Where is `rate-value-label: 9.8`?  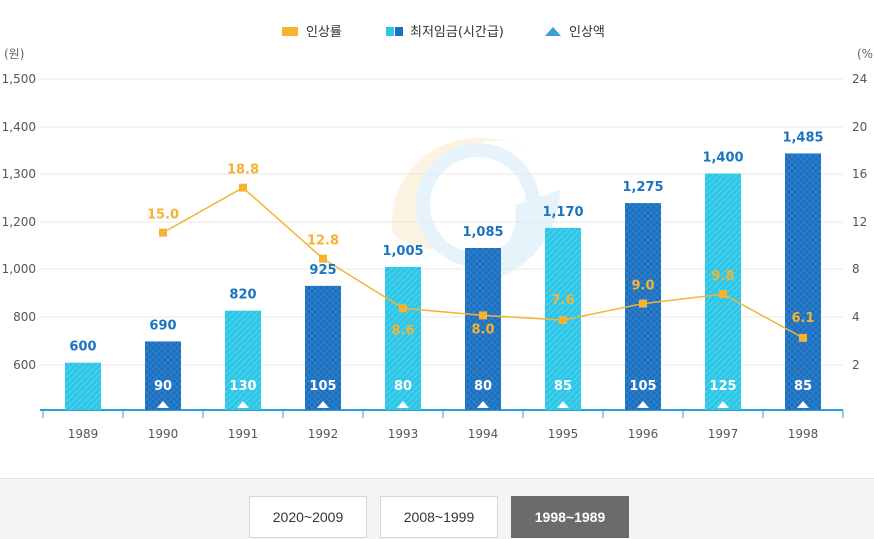 rate-value-label: 9.8 is located at coordinates (722, 276).